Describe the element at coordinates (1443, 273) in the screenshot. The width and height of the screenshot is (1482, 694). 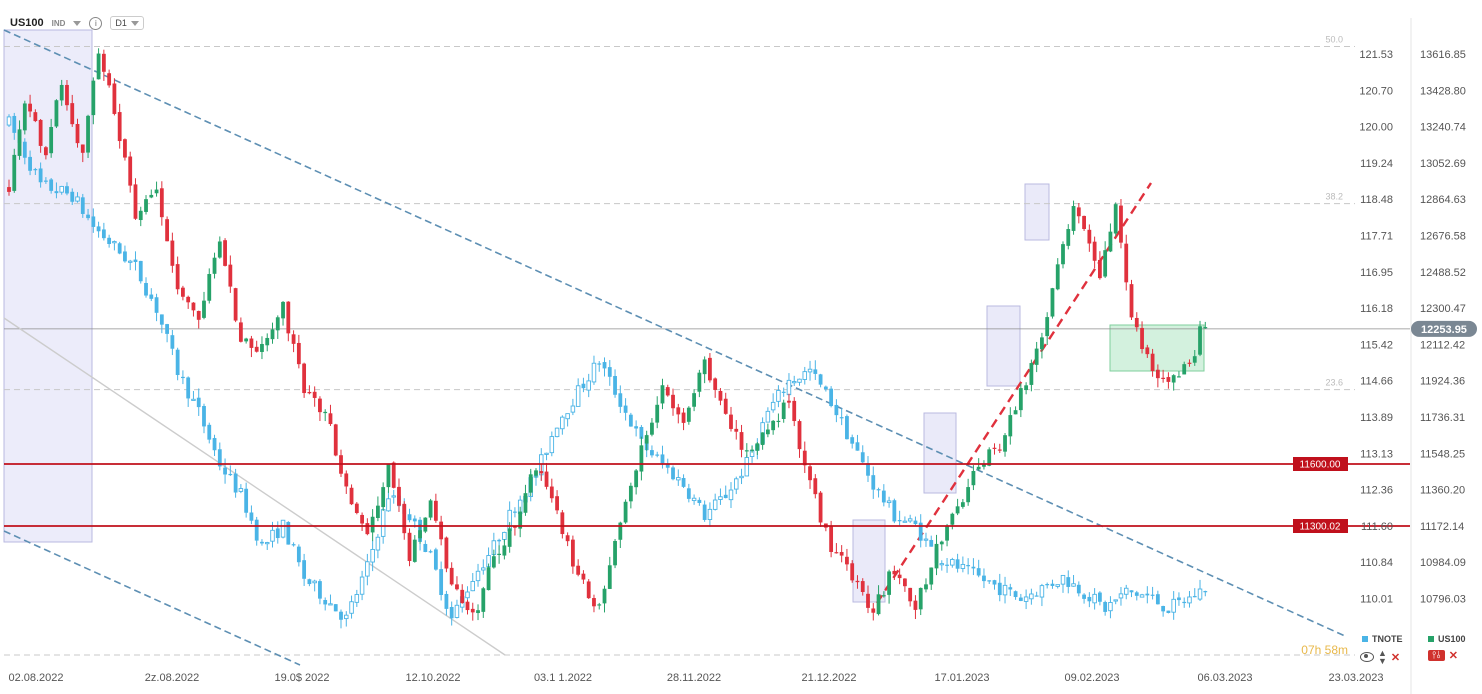
I see `right-axis-tick: 12488.52` at that location.